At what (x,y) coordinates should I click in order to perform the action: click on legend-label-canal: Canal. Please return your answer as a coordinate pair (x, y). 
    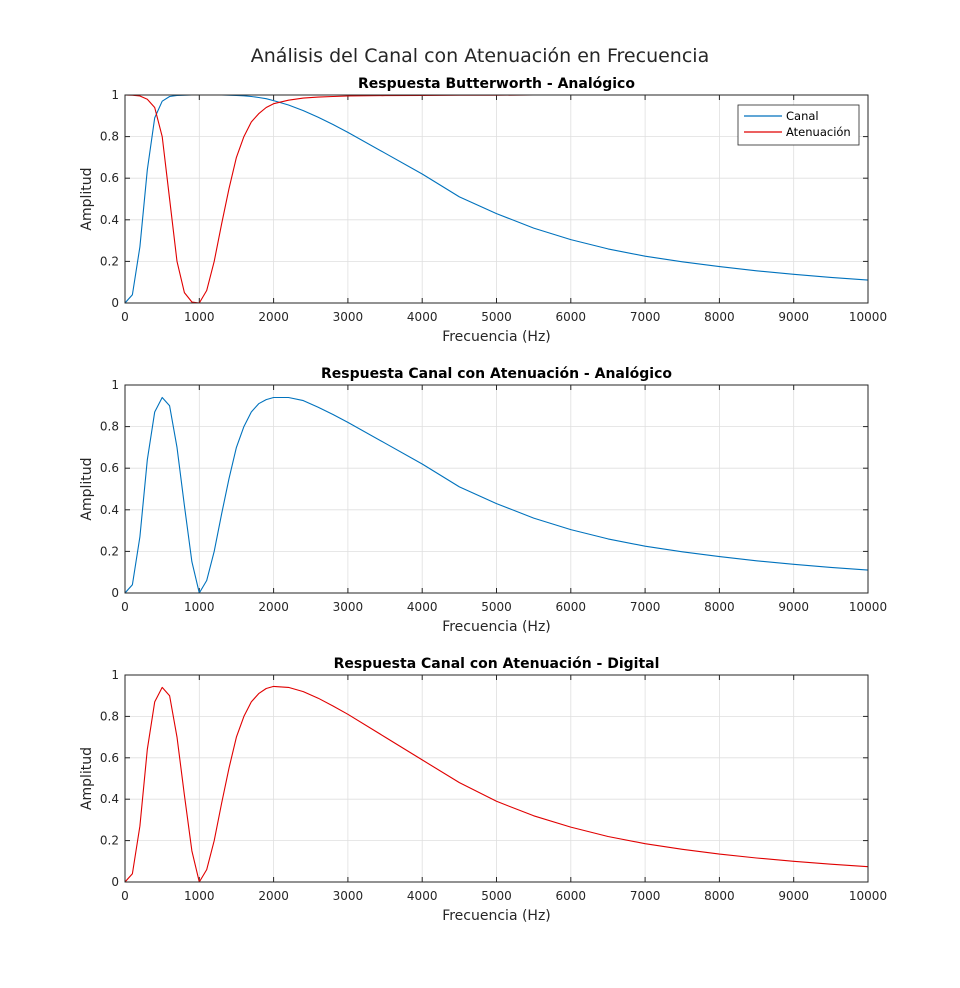
    Looking at the image, I should click on (802, 116).